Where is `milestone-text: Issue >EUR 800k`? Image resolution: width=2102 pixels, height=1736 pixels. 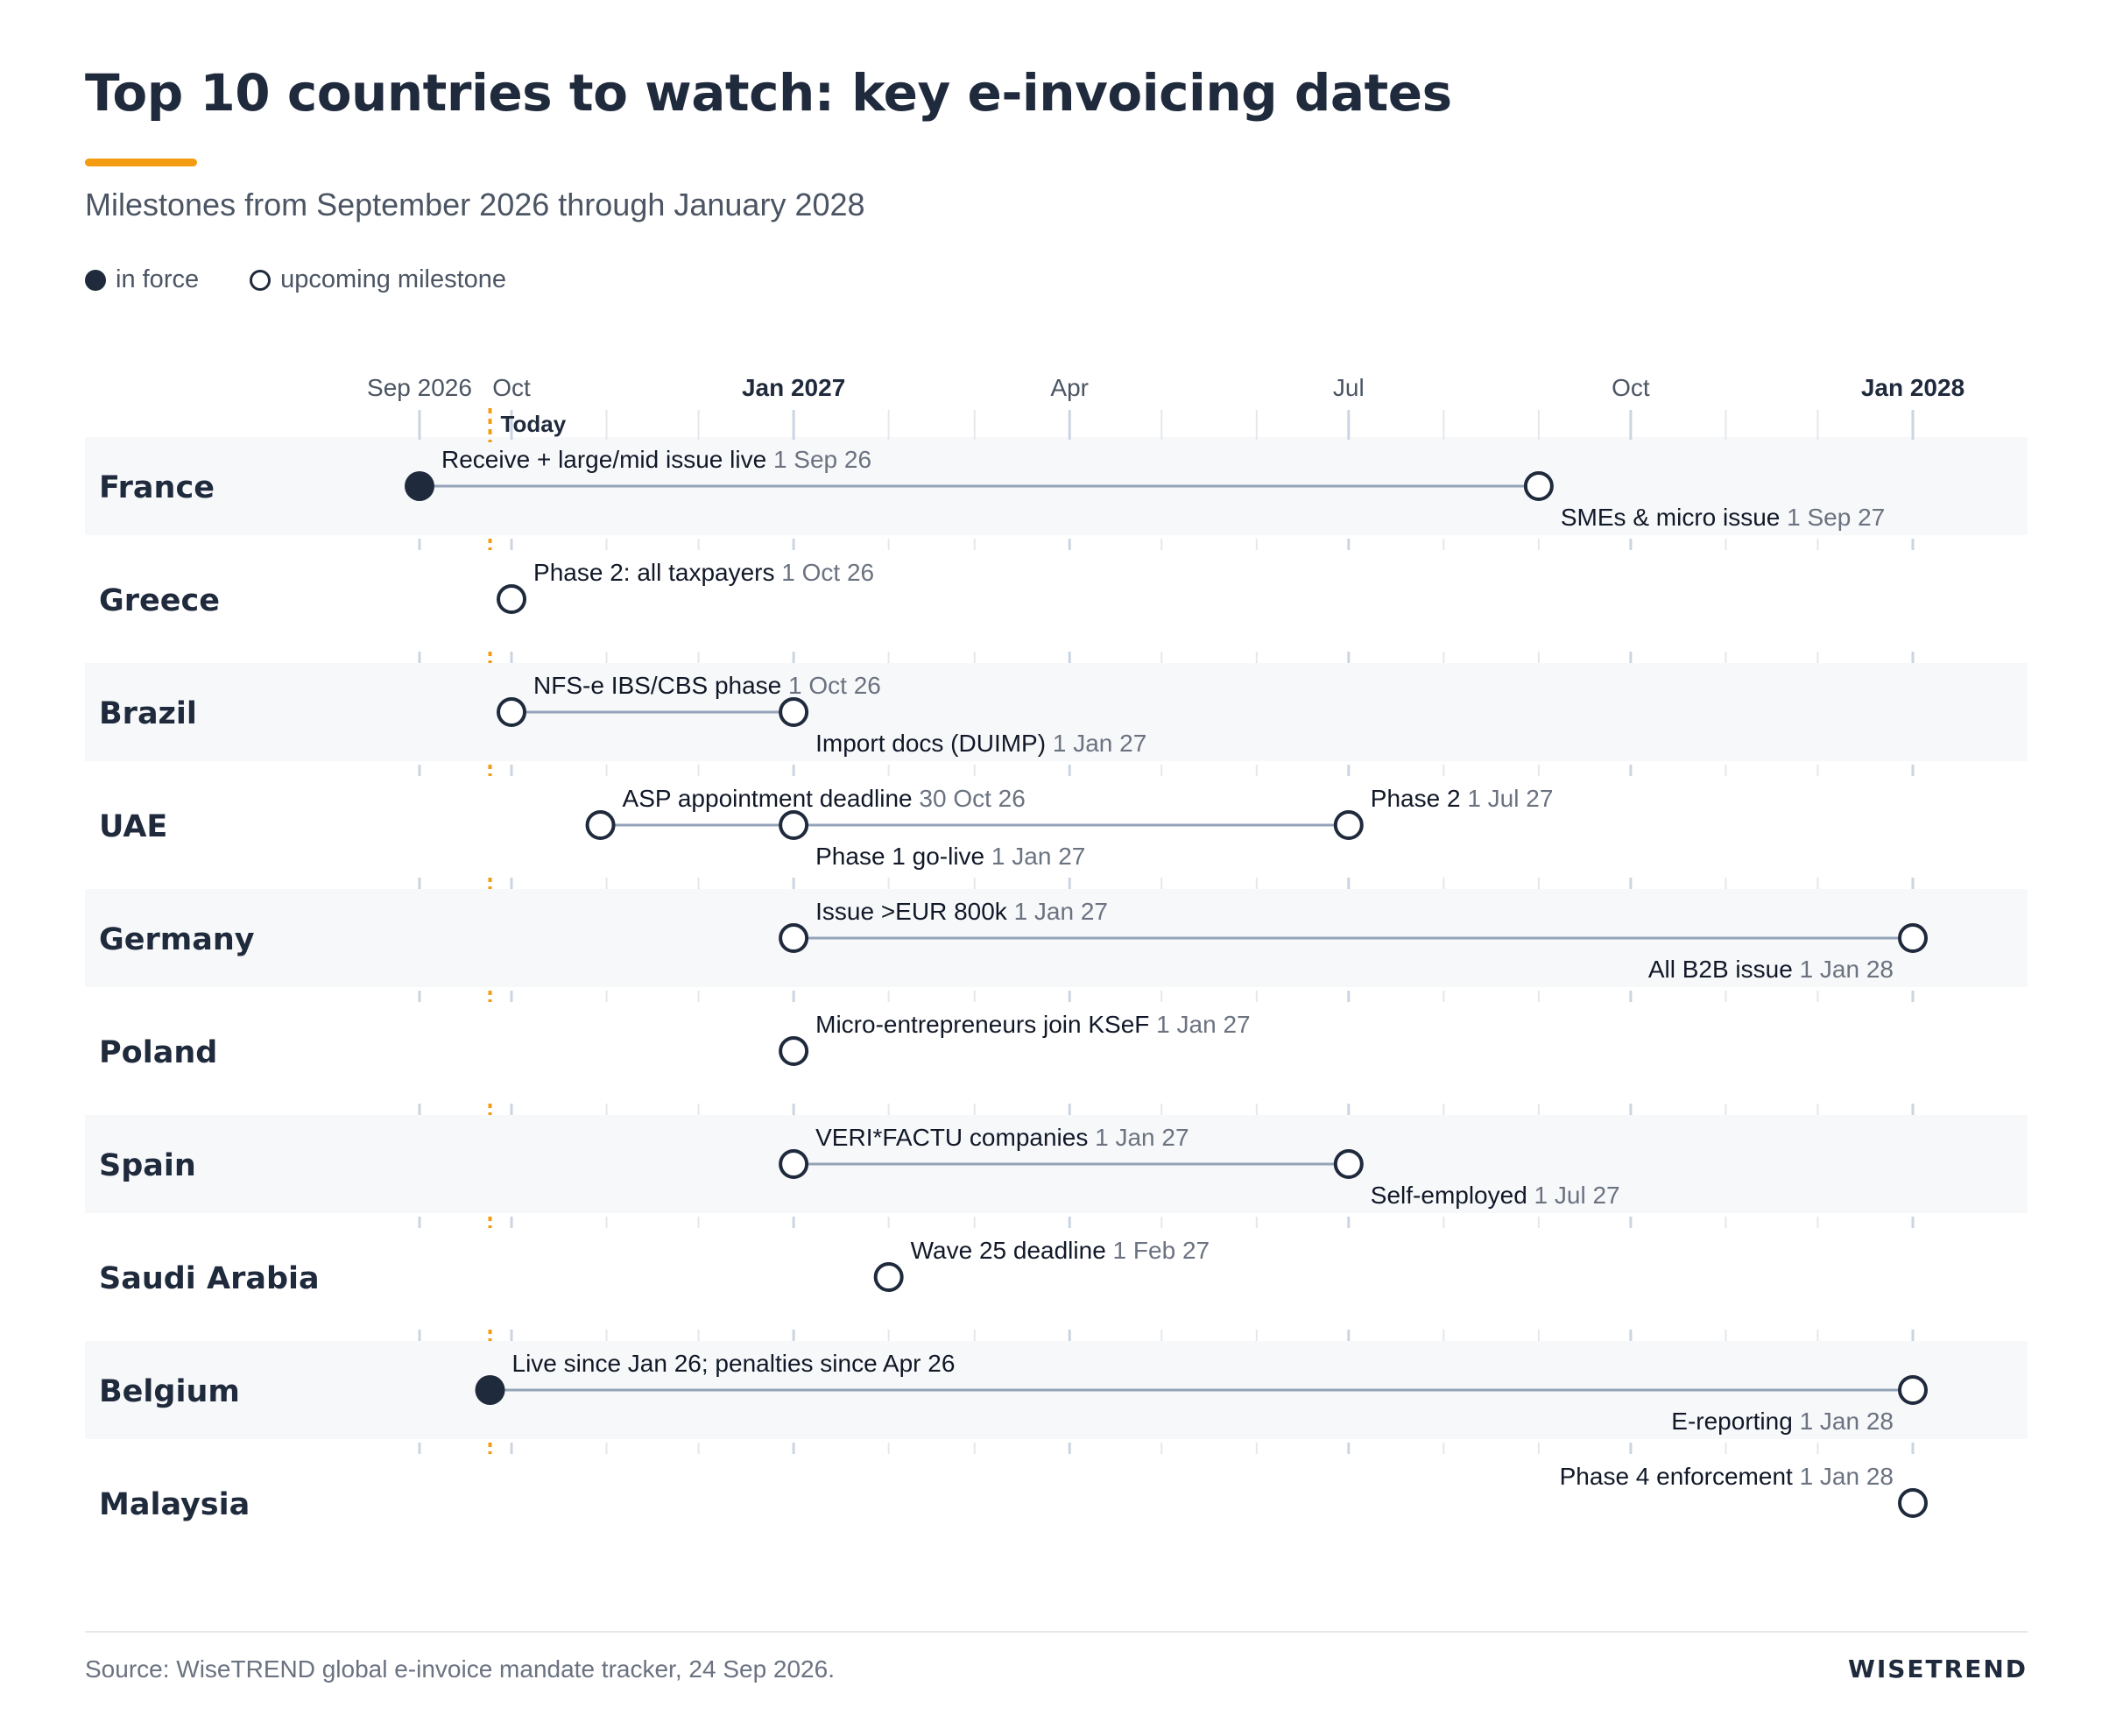 milestone-text: Issue >EUR 800k is located at coordinates (912, 911).